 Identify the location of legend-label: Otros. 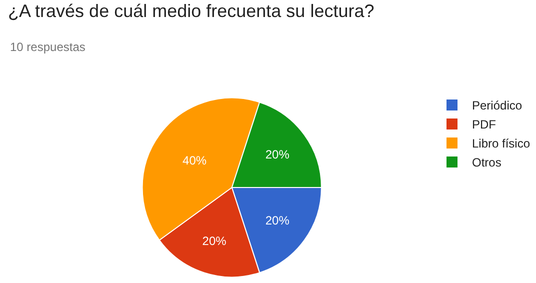
(487, 163).